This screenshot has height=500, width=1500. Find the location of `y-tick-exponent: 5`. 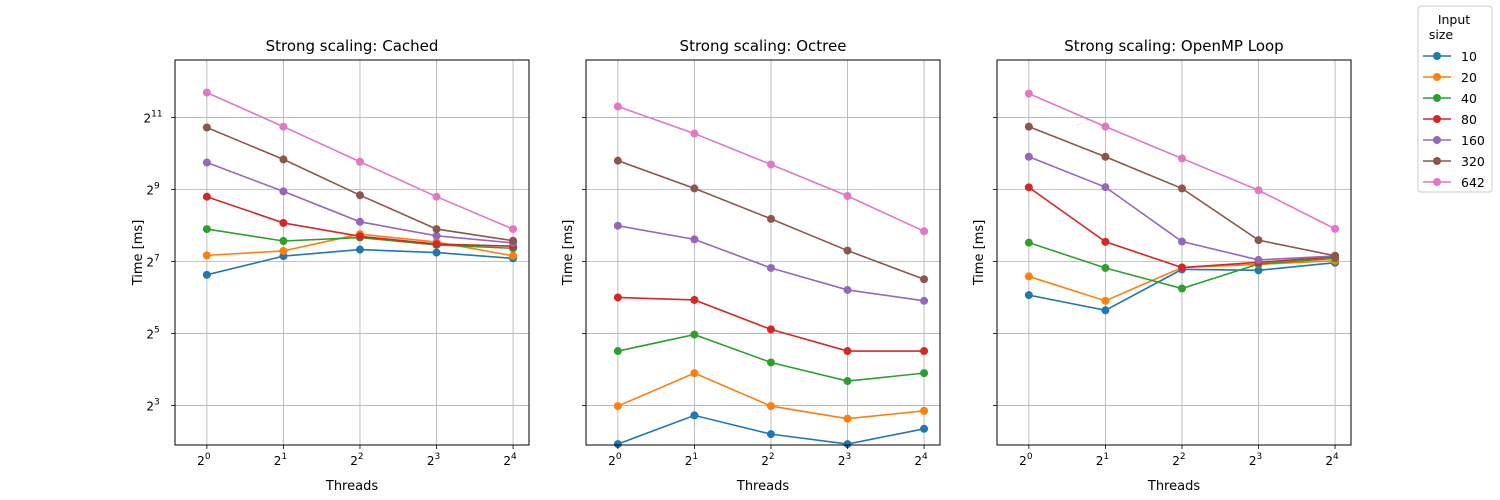

y-tick-exponent: 5 is located at coordinates (157, 330).